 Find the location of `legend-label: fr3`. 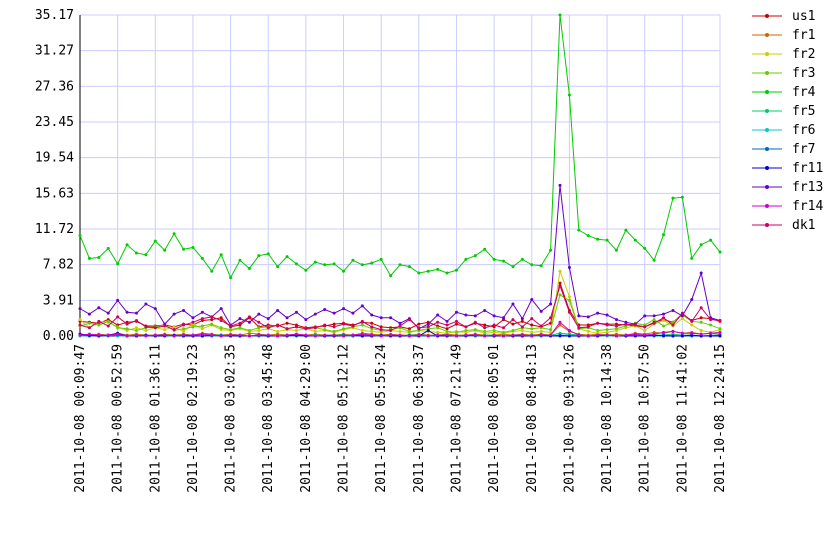

legend-label: fr3 is located at coordinates (803, 73).